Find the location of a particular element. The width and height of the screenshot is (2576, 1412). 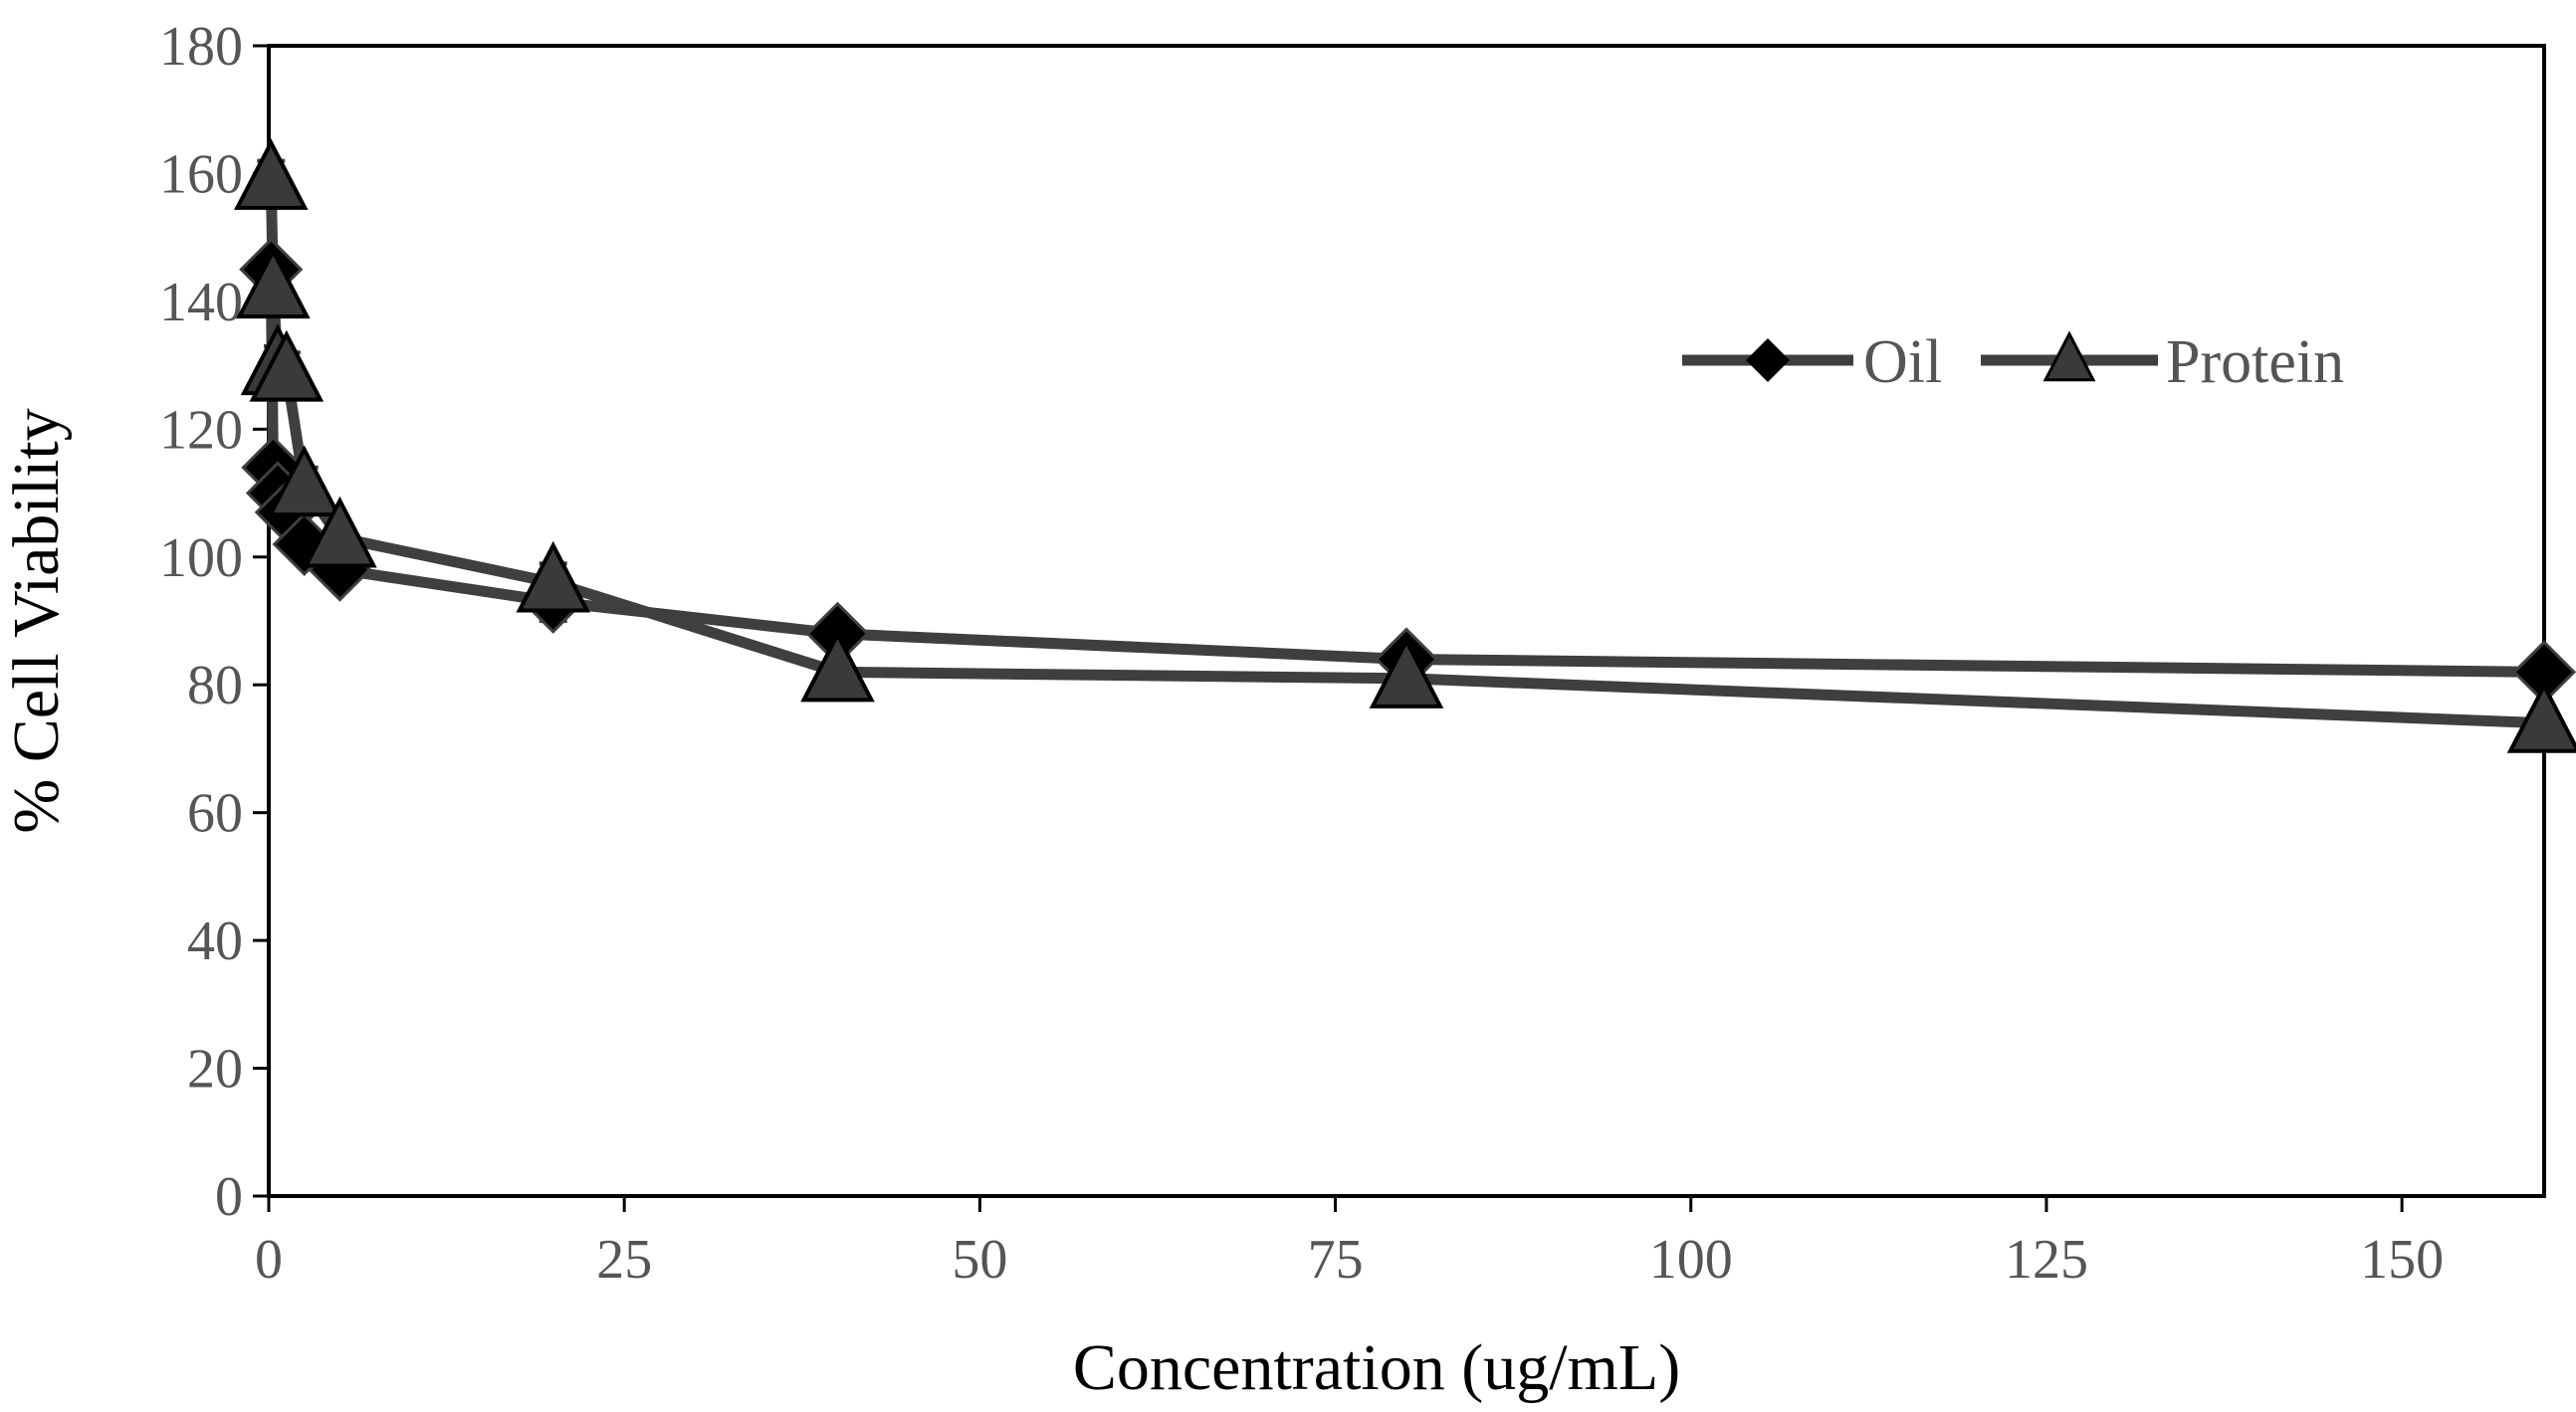

y-tick-label: 160 is located at coordinates (201, 174).